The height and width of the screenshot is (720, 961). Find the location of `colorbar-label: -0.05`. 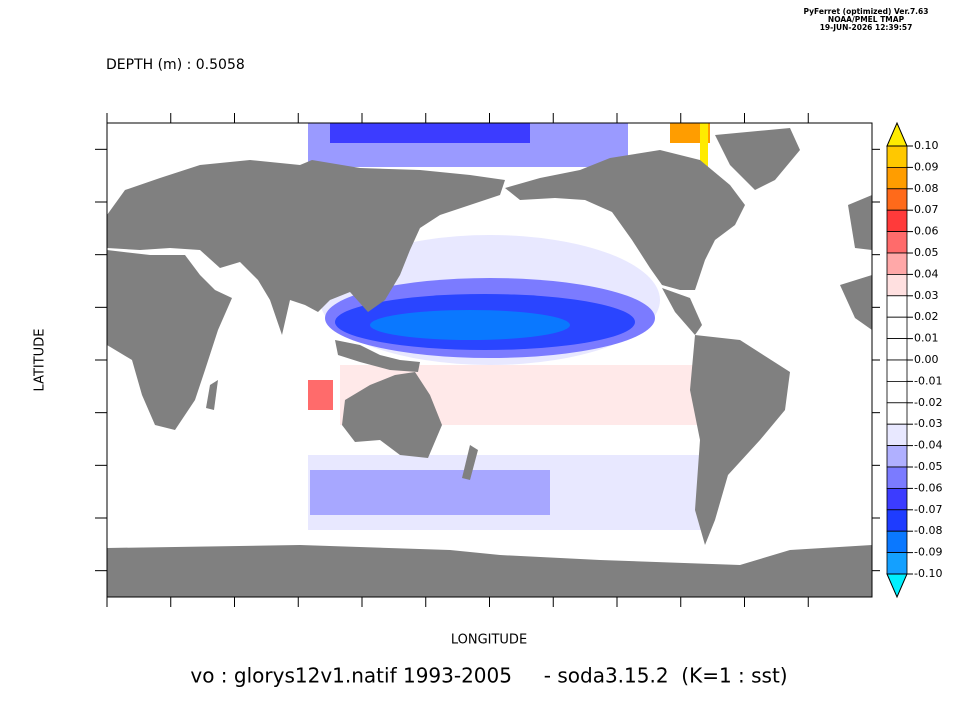

colorbar-label: -0.05 is located at coordinates (928, 466).